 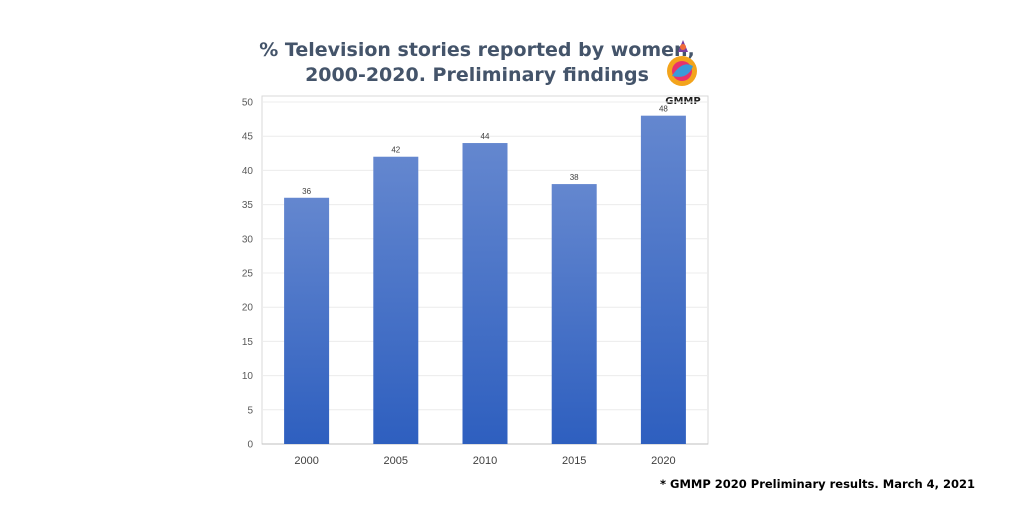 I want to click on y-tick-label: 5, so click(x=250, y=410).